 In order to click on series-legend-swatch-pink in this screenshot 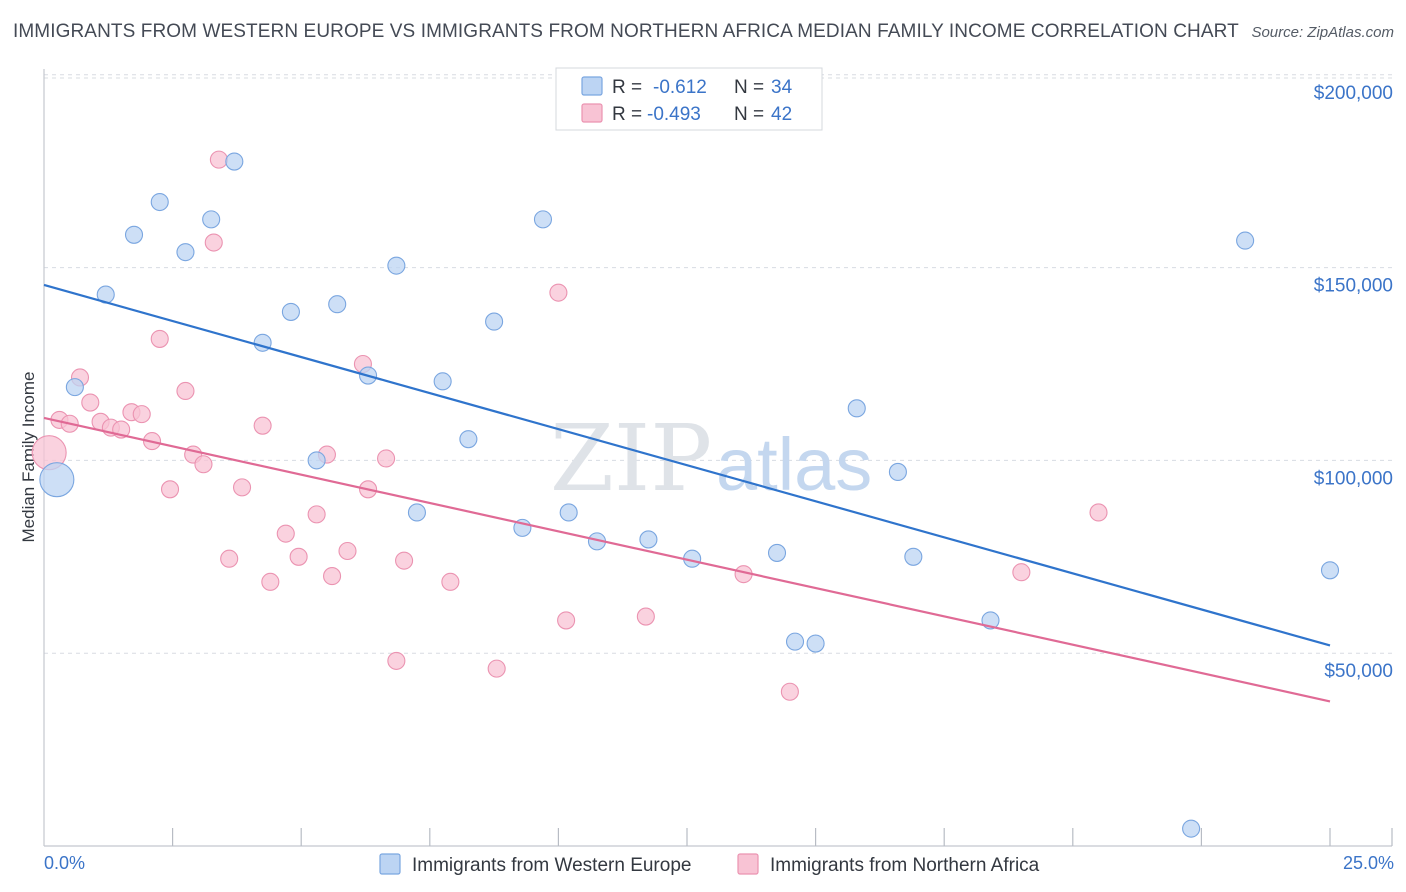, I will do `click(748, 864)`.